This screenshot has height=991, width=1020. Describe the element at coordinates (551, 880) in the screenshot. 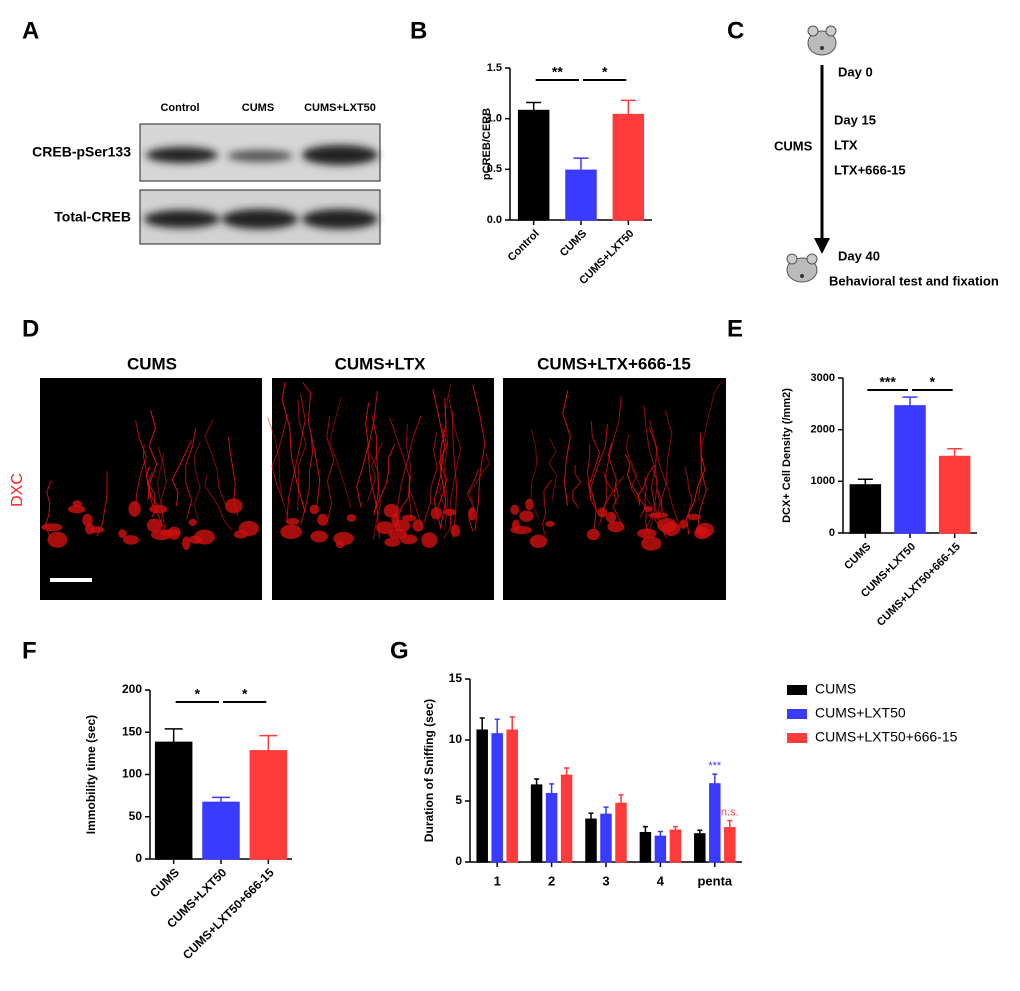

I see `x-tick-label: 2` at that location.